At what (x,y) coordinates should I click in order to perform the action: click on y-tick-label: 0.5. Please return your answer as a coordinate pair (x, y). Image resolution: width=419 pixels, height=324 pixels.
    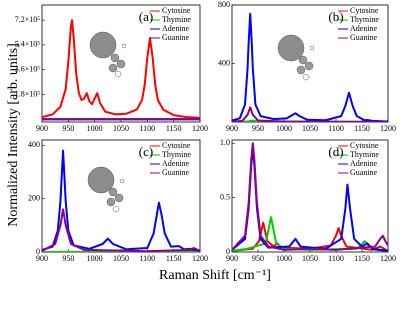
    Looking at the image, I should click on (225, 196).